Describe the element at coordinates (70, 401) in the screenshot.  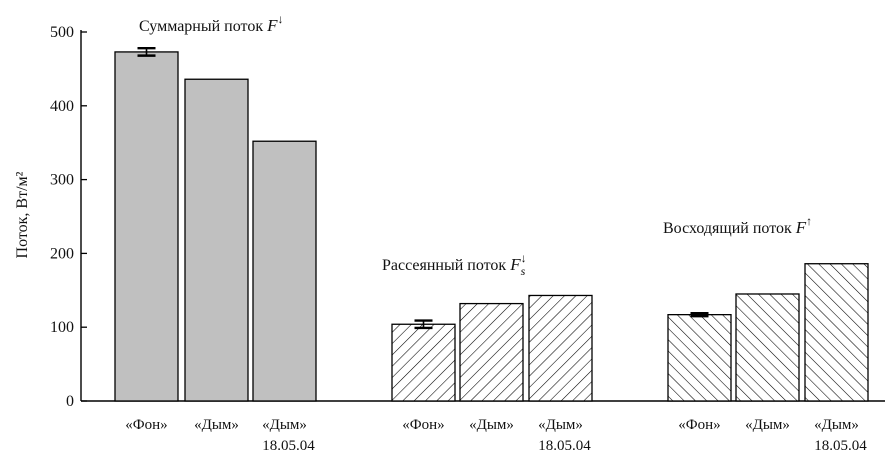
I see `y-tick-label: 0` at that location.